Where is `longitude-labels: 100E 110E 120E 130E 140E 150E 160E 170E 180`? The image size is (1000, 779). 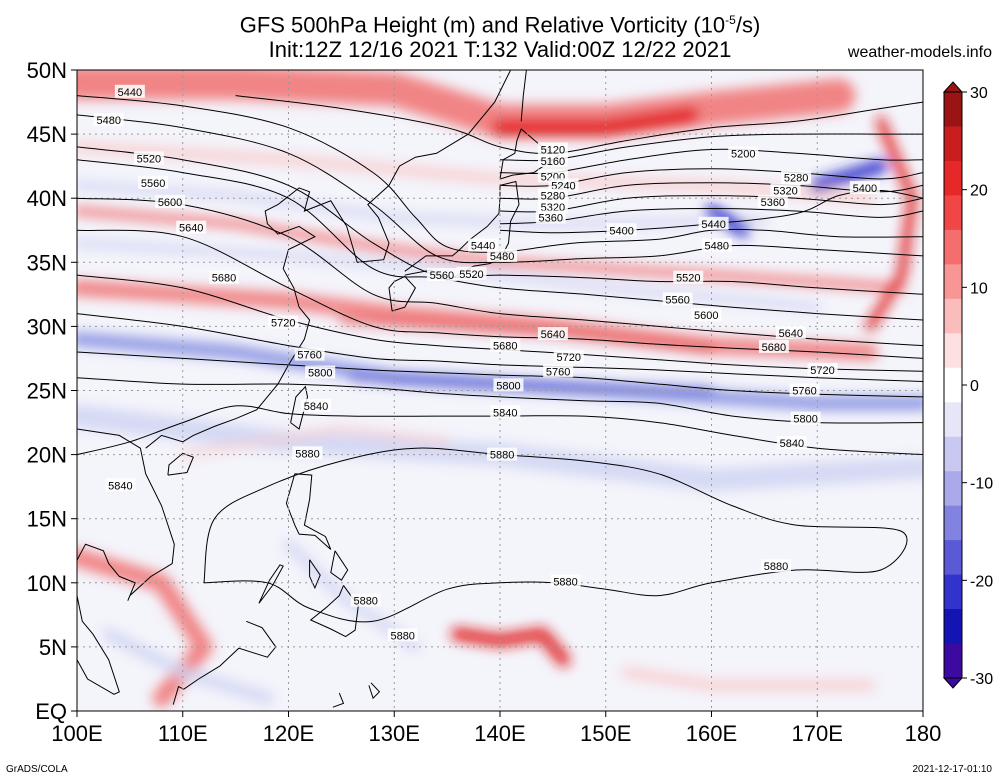
longitude-labels: 100E 110E 120E 130E 140E 150E 160E 170E 180 is located at coordinates (496, 728).